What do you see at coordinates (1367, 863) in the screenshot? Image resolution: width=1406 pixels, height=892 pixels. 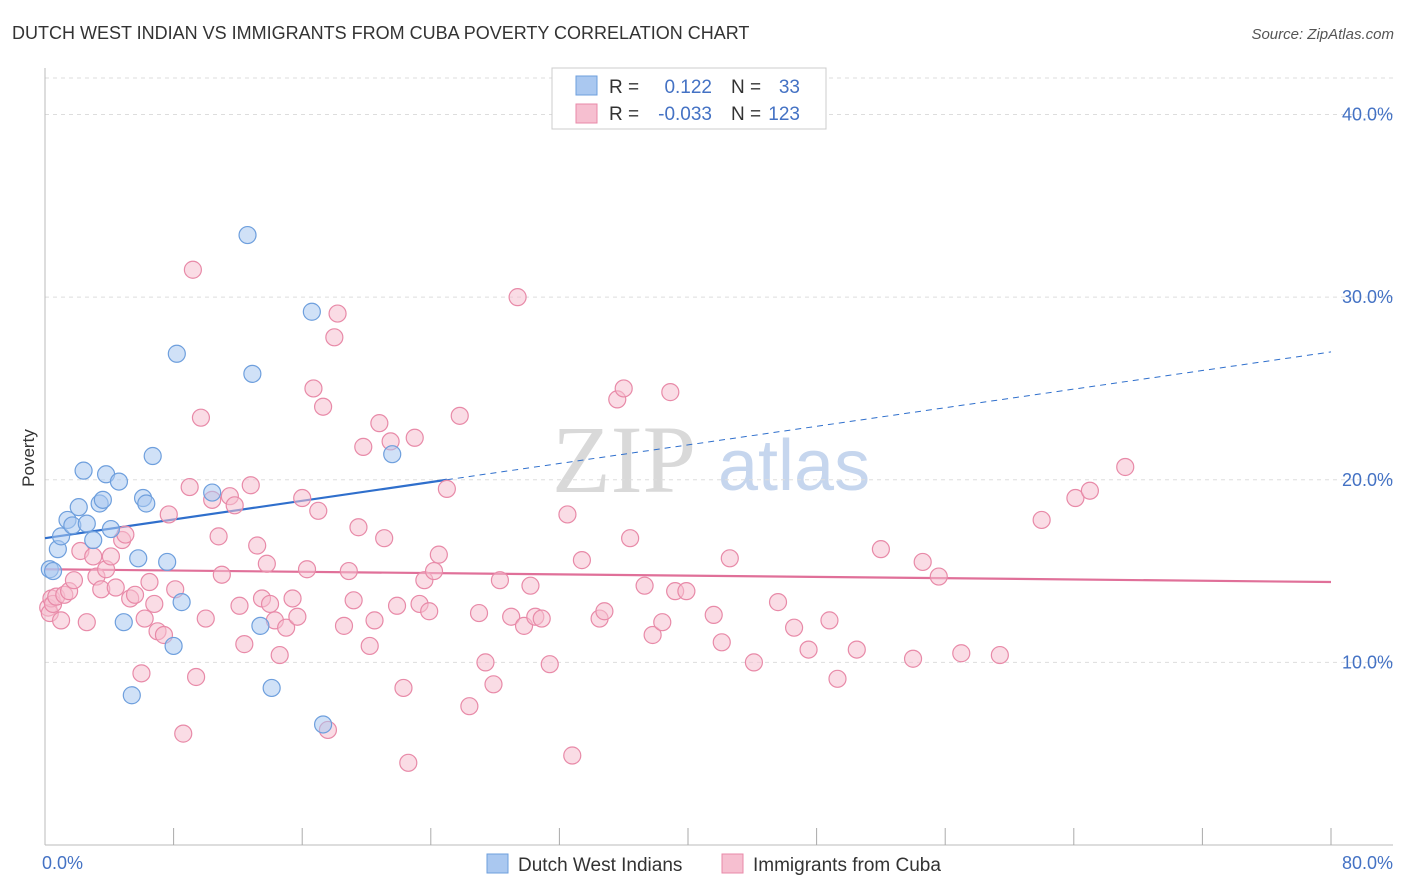 I see `x-tick-label-max: 80.0%` at bounding box center [1367, 863].